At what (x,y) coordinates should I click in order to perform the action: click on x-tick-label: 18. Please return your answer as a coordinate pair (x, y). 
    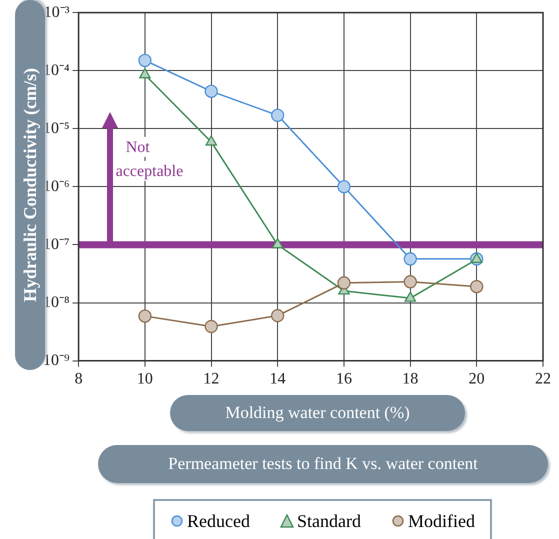
    Looking at the image, I should click on (410, 379).